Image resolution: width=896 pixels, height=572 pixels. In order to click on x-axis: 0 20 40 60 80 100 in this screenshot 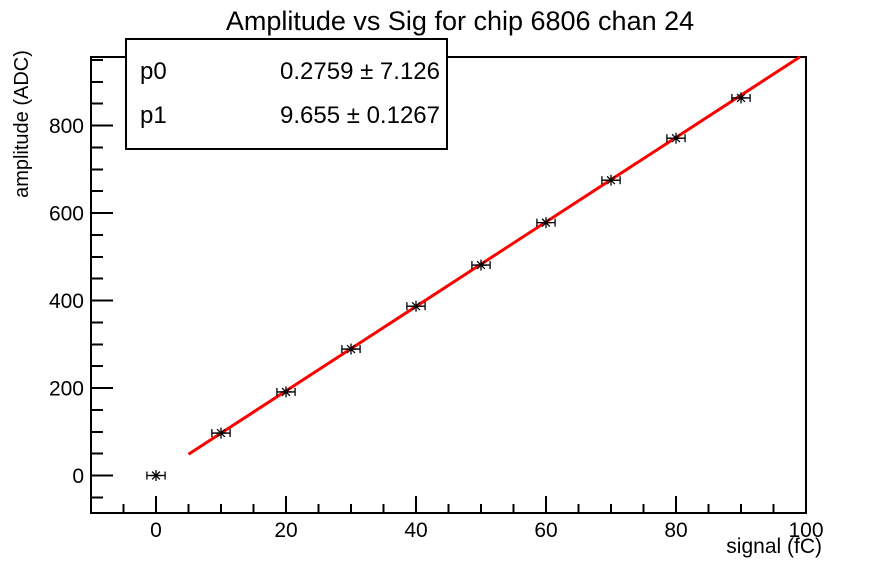, I will do `click(473, 519)`.